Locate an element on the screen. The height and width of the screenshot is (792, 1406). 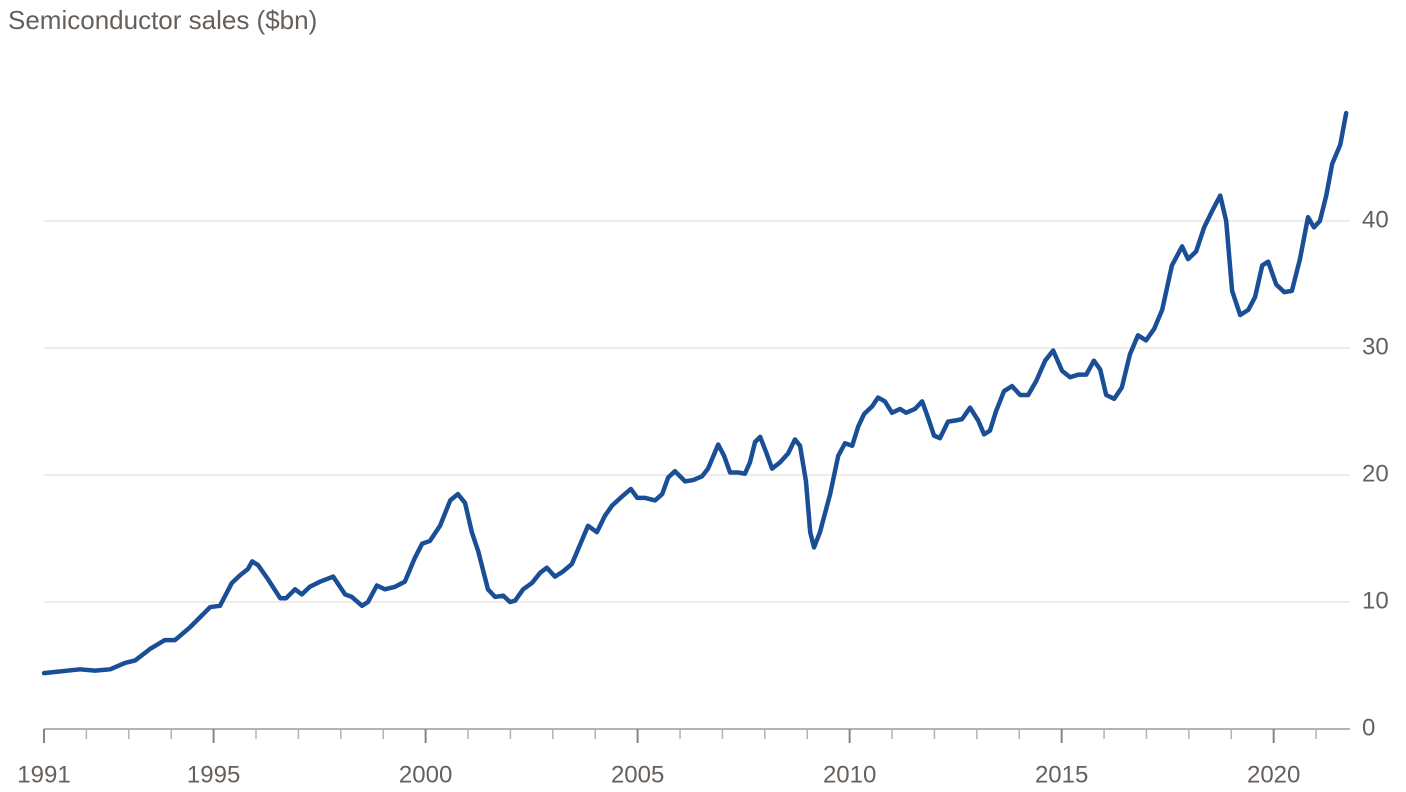
chart-title: Semiconductor sales ($bn) is located at coordinates (162, 20).